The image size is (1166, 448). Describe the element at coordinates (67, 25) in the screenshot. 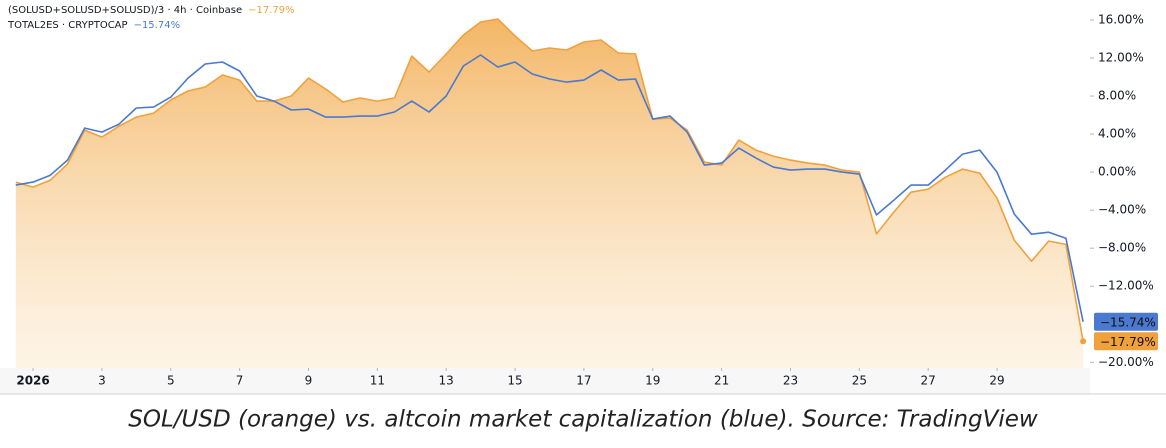

I see `legend-name: TOTAL2ES · CRYPTOCAP` at that location.